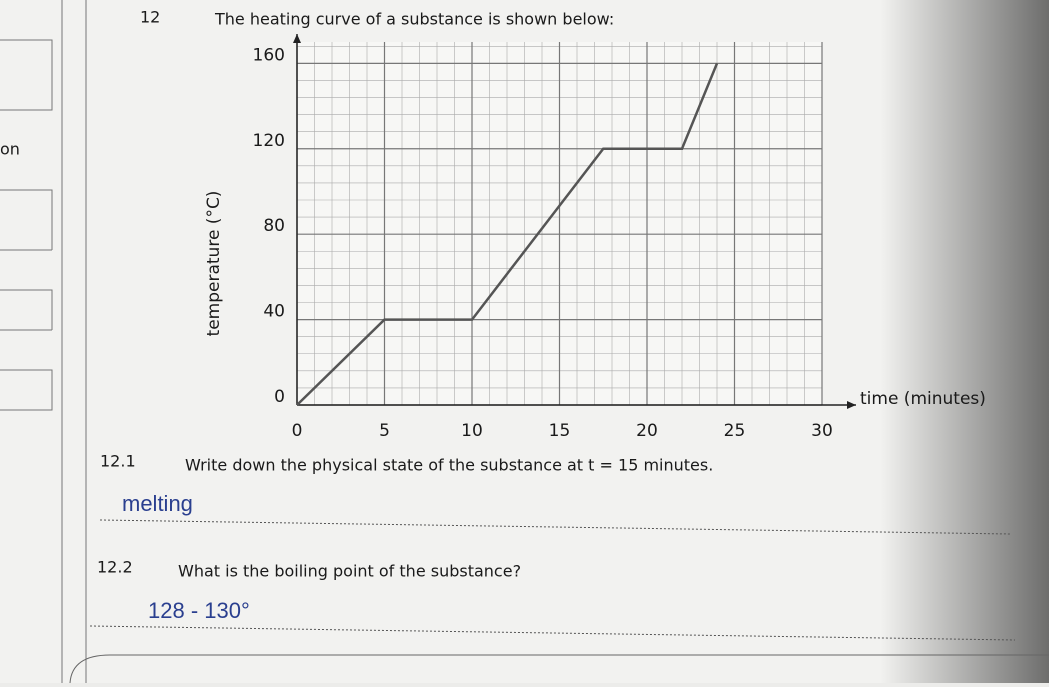 The image size is (1049, 687). I want to click on y-tick-label: 0, so click(279, 397).